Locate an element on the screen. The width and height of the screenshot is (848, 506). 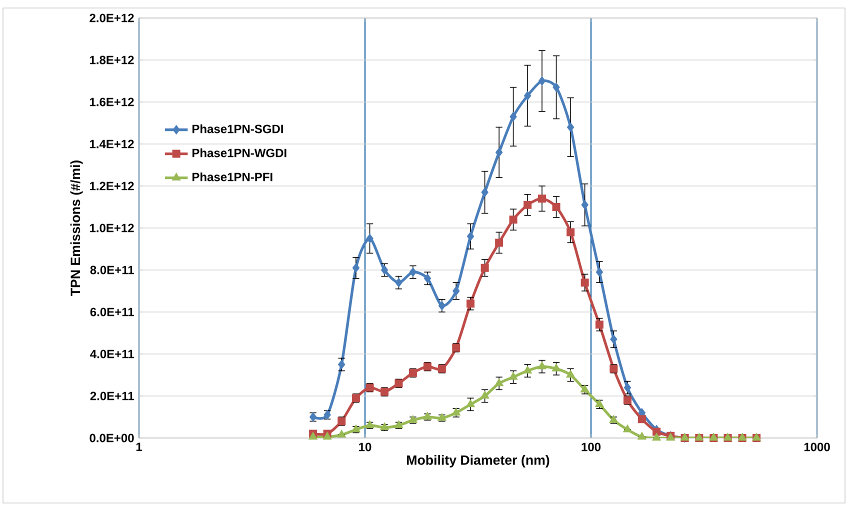
y-tick-label: 2.0E+12 is located at coordinates (112, 18).